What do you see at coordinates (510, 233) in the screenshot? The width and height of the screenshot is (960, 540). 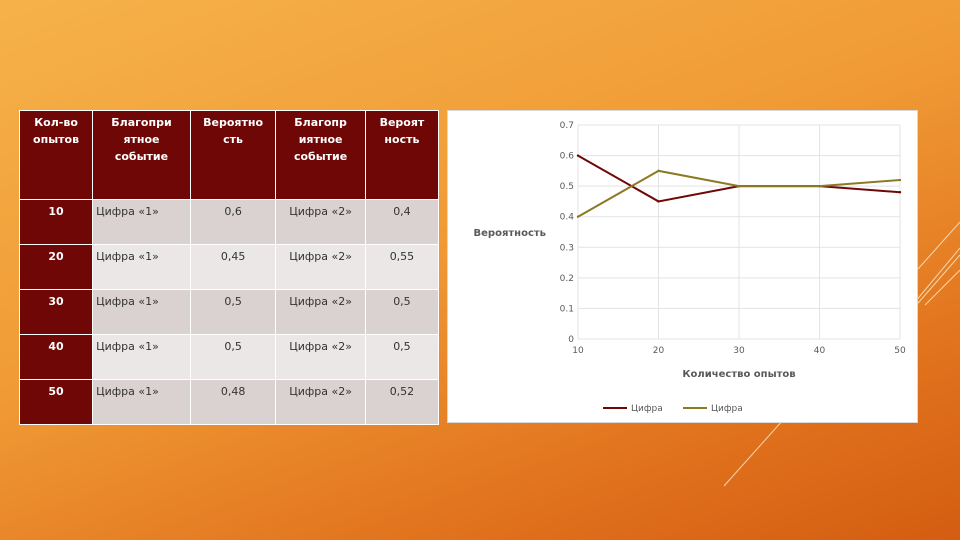 I see `y-axis-title: Вероятность` at bounding box center [510, 233].